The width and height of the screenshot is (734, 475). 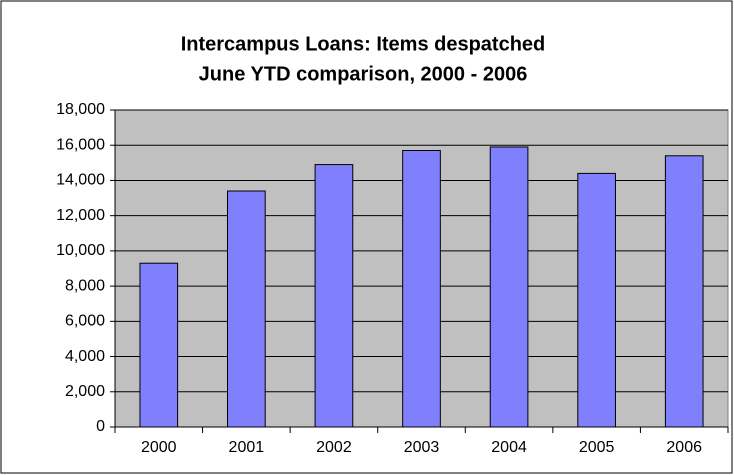 I want to click on x-tick-label: 2001, so click(x=247, y=447).